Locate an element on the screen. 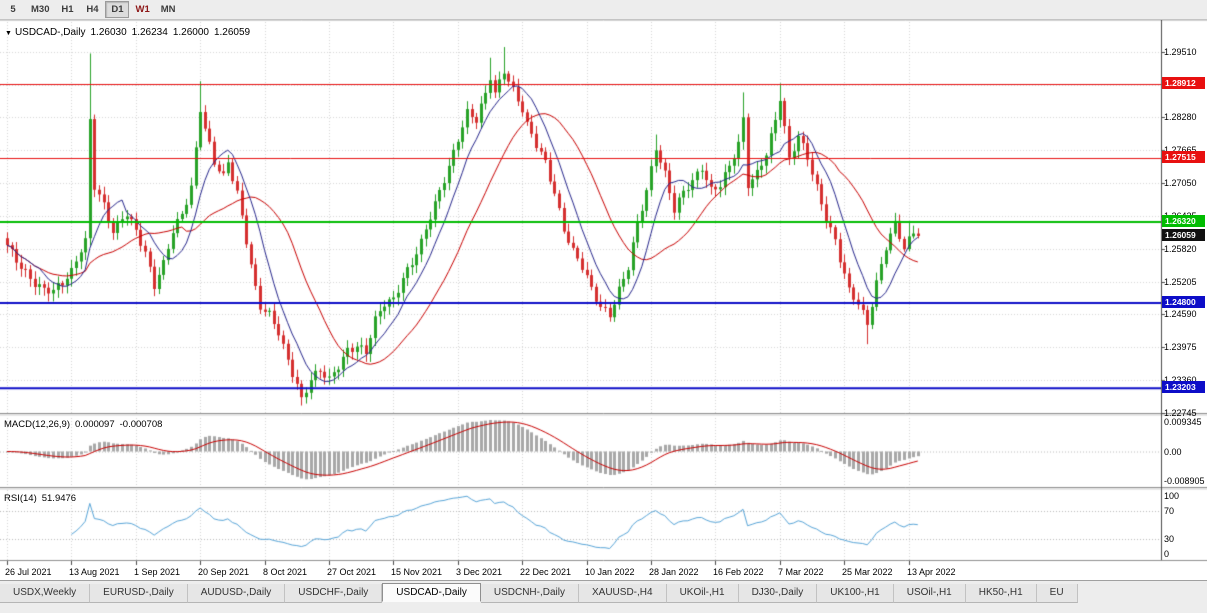 The image size is (1207, 613). period-button-5: 5 is located at coordinates (13, 9).